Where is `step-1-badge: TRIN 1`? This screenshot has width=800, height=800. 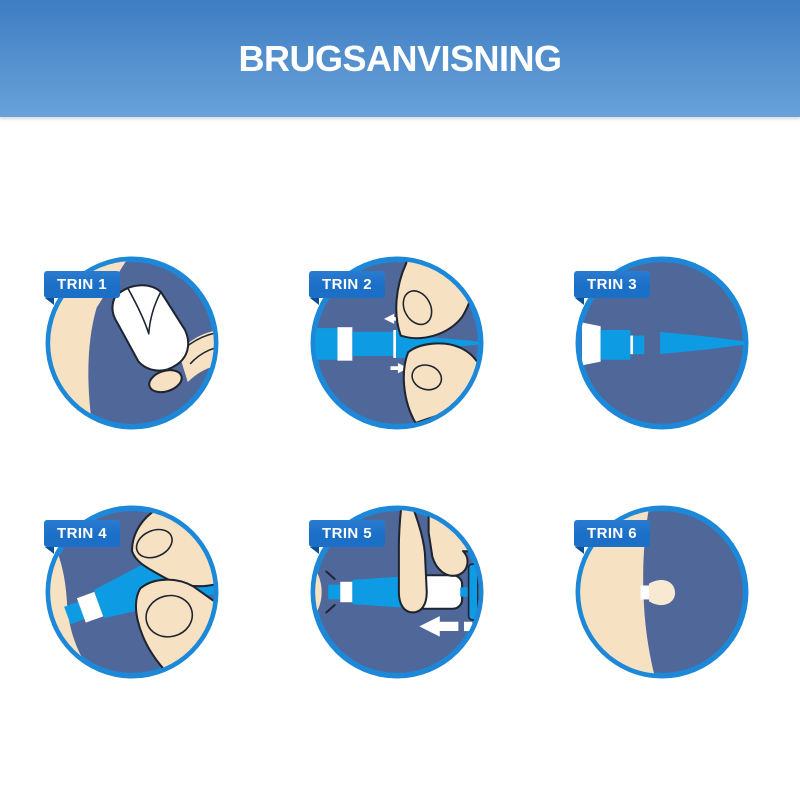 step-1-badge: TRIN 1 is located at coordinates (82, 288).